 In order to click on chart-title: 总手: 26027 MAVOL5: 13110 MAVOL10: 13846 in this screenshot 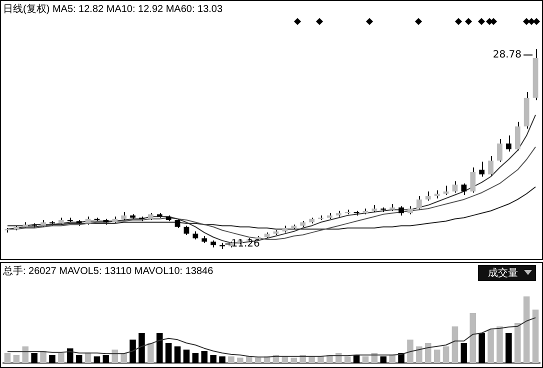, I will do `click(108, 270)`.